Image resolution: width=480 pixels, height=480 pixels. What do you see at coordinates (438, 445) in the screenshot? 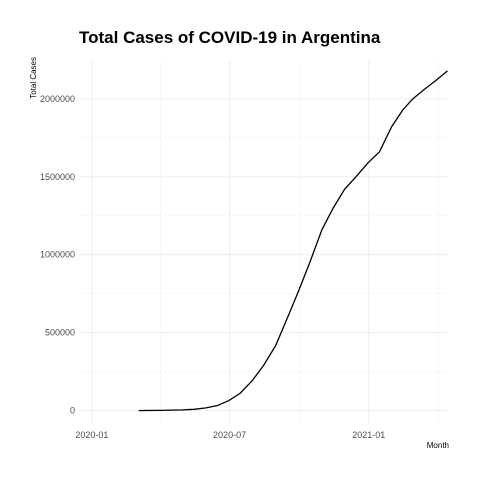
I see `x-axis-label: Month` at bounding box center [438, 445].